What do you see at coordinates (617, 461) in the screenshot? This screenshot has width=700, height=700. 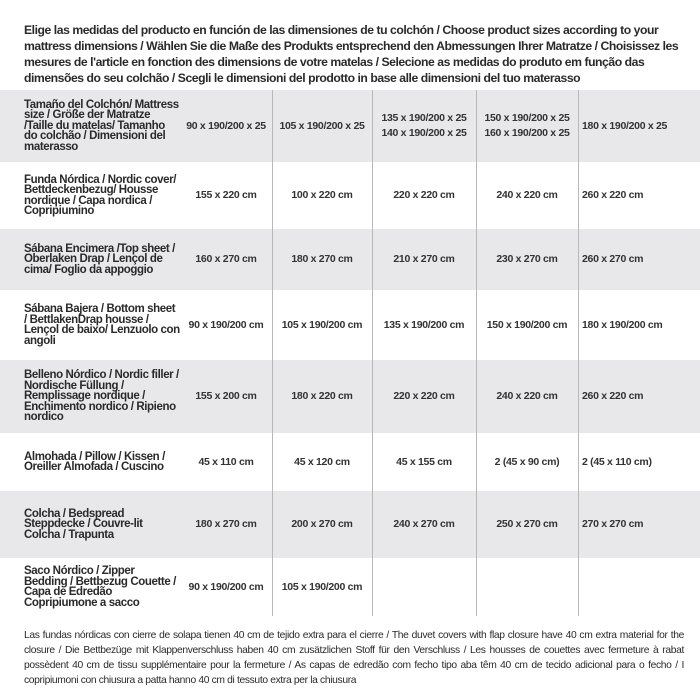 I see `size-cell: 2 (45 x 110 cm)` at bounding box center [617, 461].